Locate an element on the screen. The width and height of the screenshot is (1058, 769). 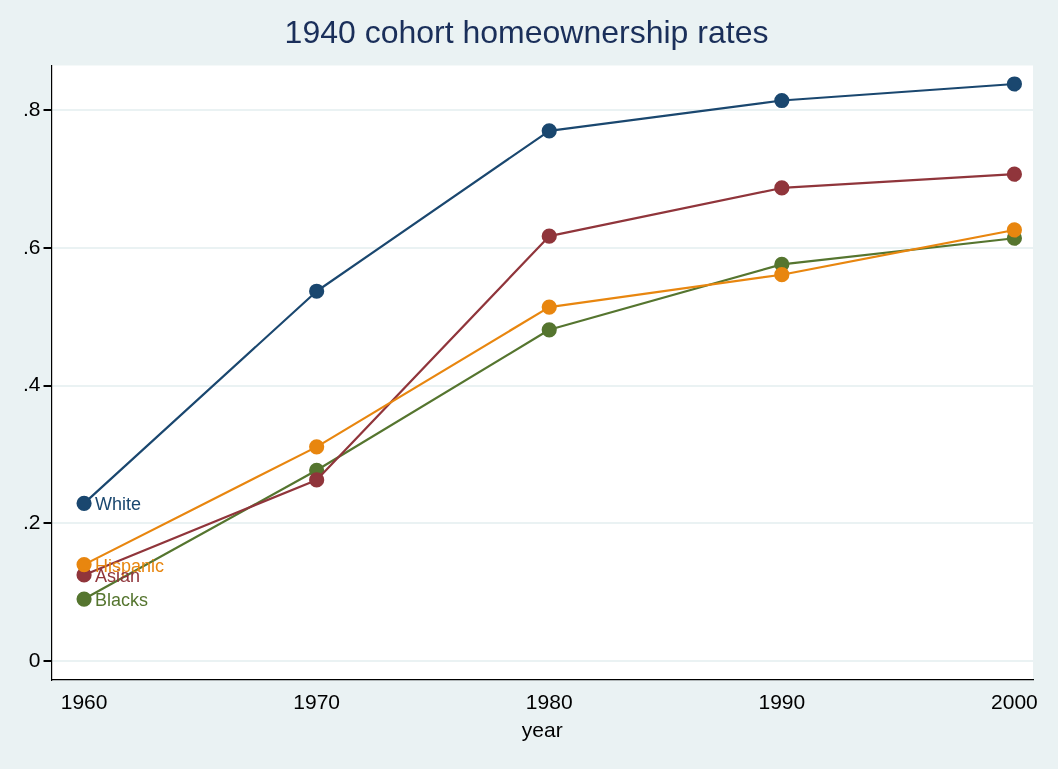
series-label: White is located at coordinates (118, 504).